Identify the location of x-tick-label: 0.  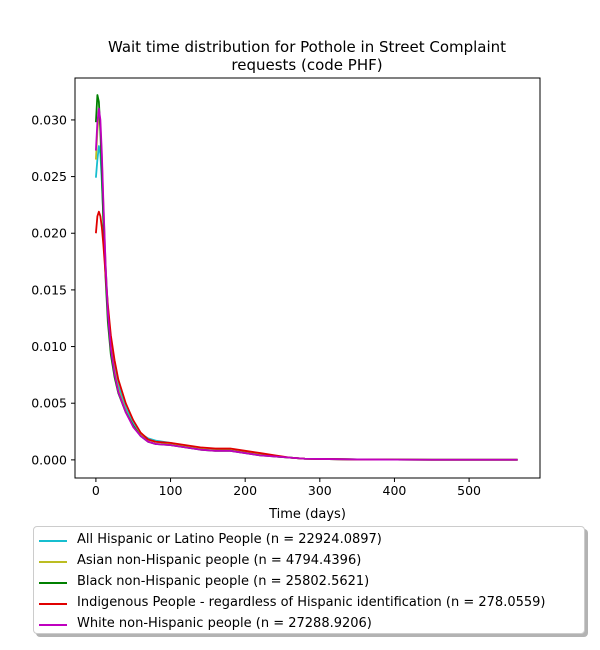
(96, 490).